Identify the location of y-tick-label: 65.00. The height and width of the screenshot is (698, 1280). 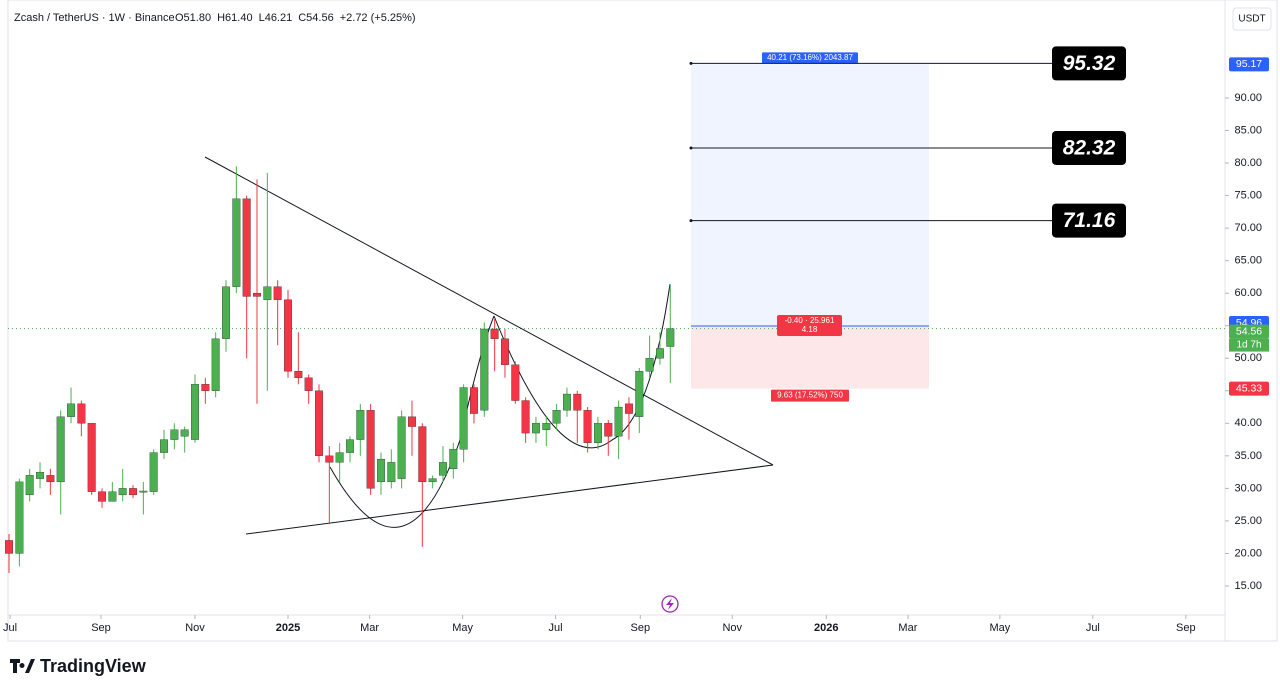
(1248, 261).